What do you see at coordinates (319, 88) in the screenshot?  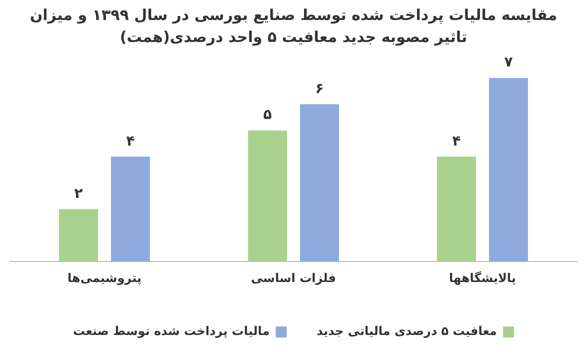 I see `data-label: ۶` at bounding box center [319, 88].